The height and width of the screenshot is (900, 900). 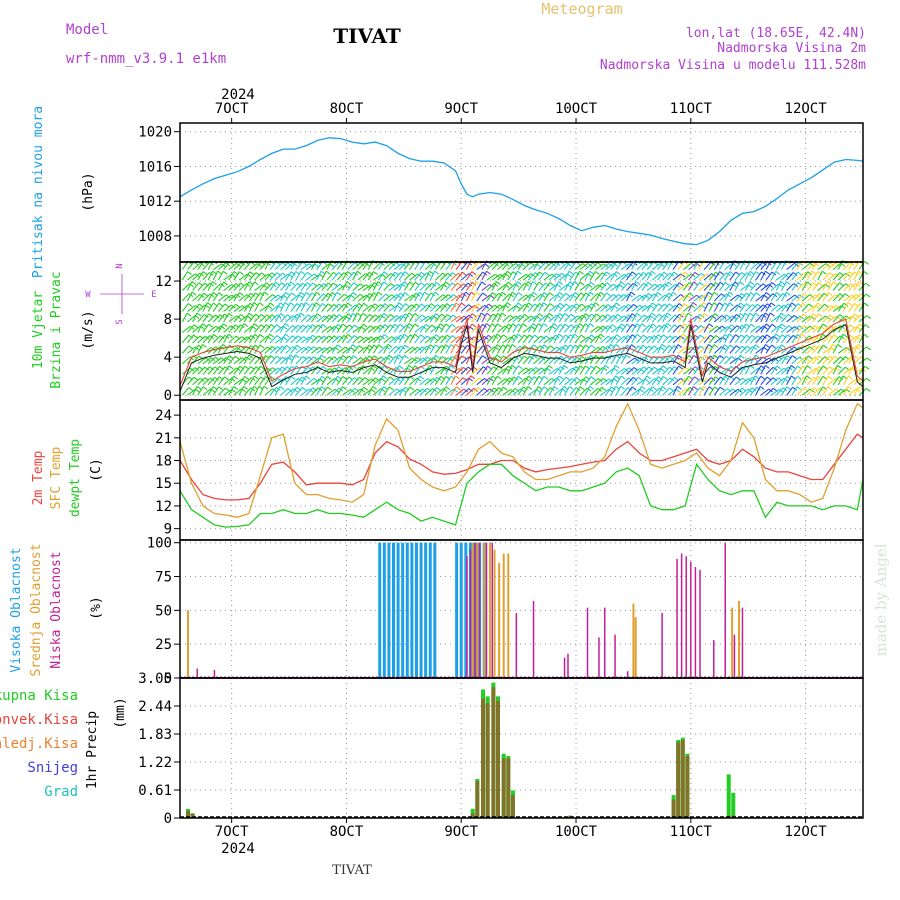 What do you see at coordinates (197, 673) in the screenshot?
I see `low-cloud-bar` at bounding box center [197, 673].